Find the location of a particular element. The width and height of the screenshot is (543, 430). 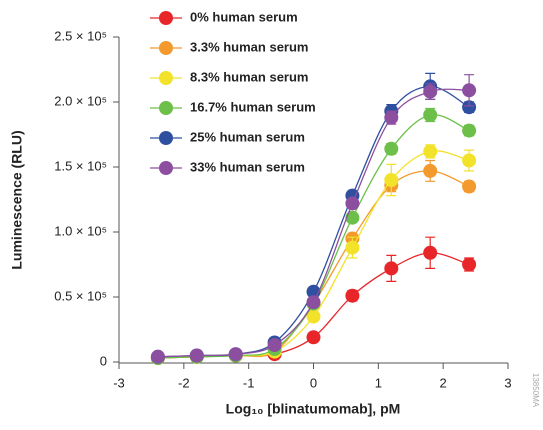

legend-label: 3.3% human serum is located at coordinates (249, 46).